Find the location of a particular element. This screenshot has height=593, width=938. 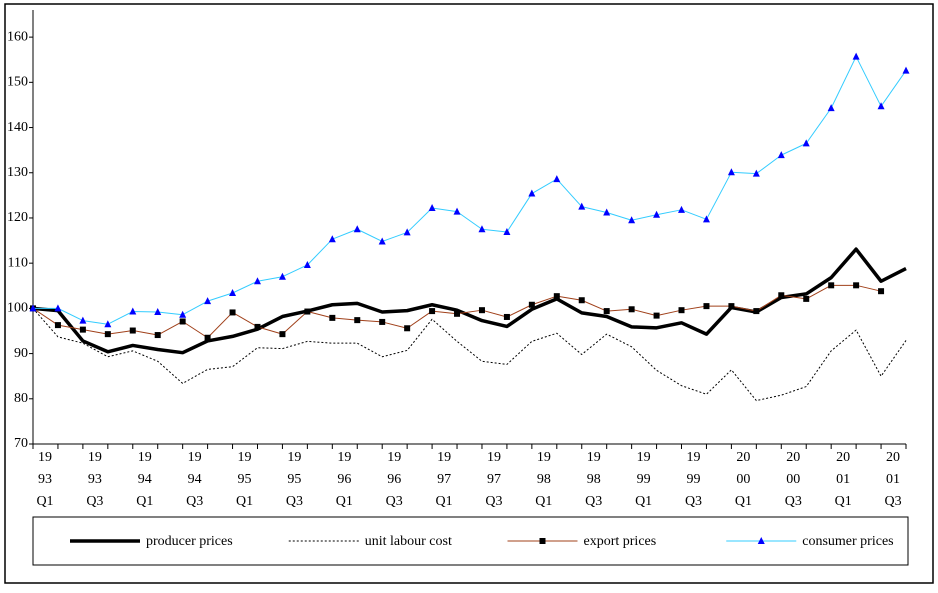

x-tick-label: 99 is located at coordinates (694, 479).